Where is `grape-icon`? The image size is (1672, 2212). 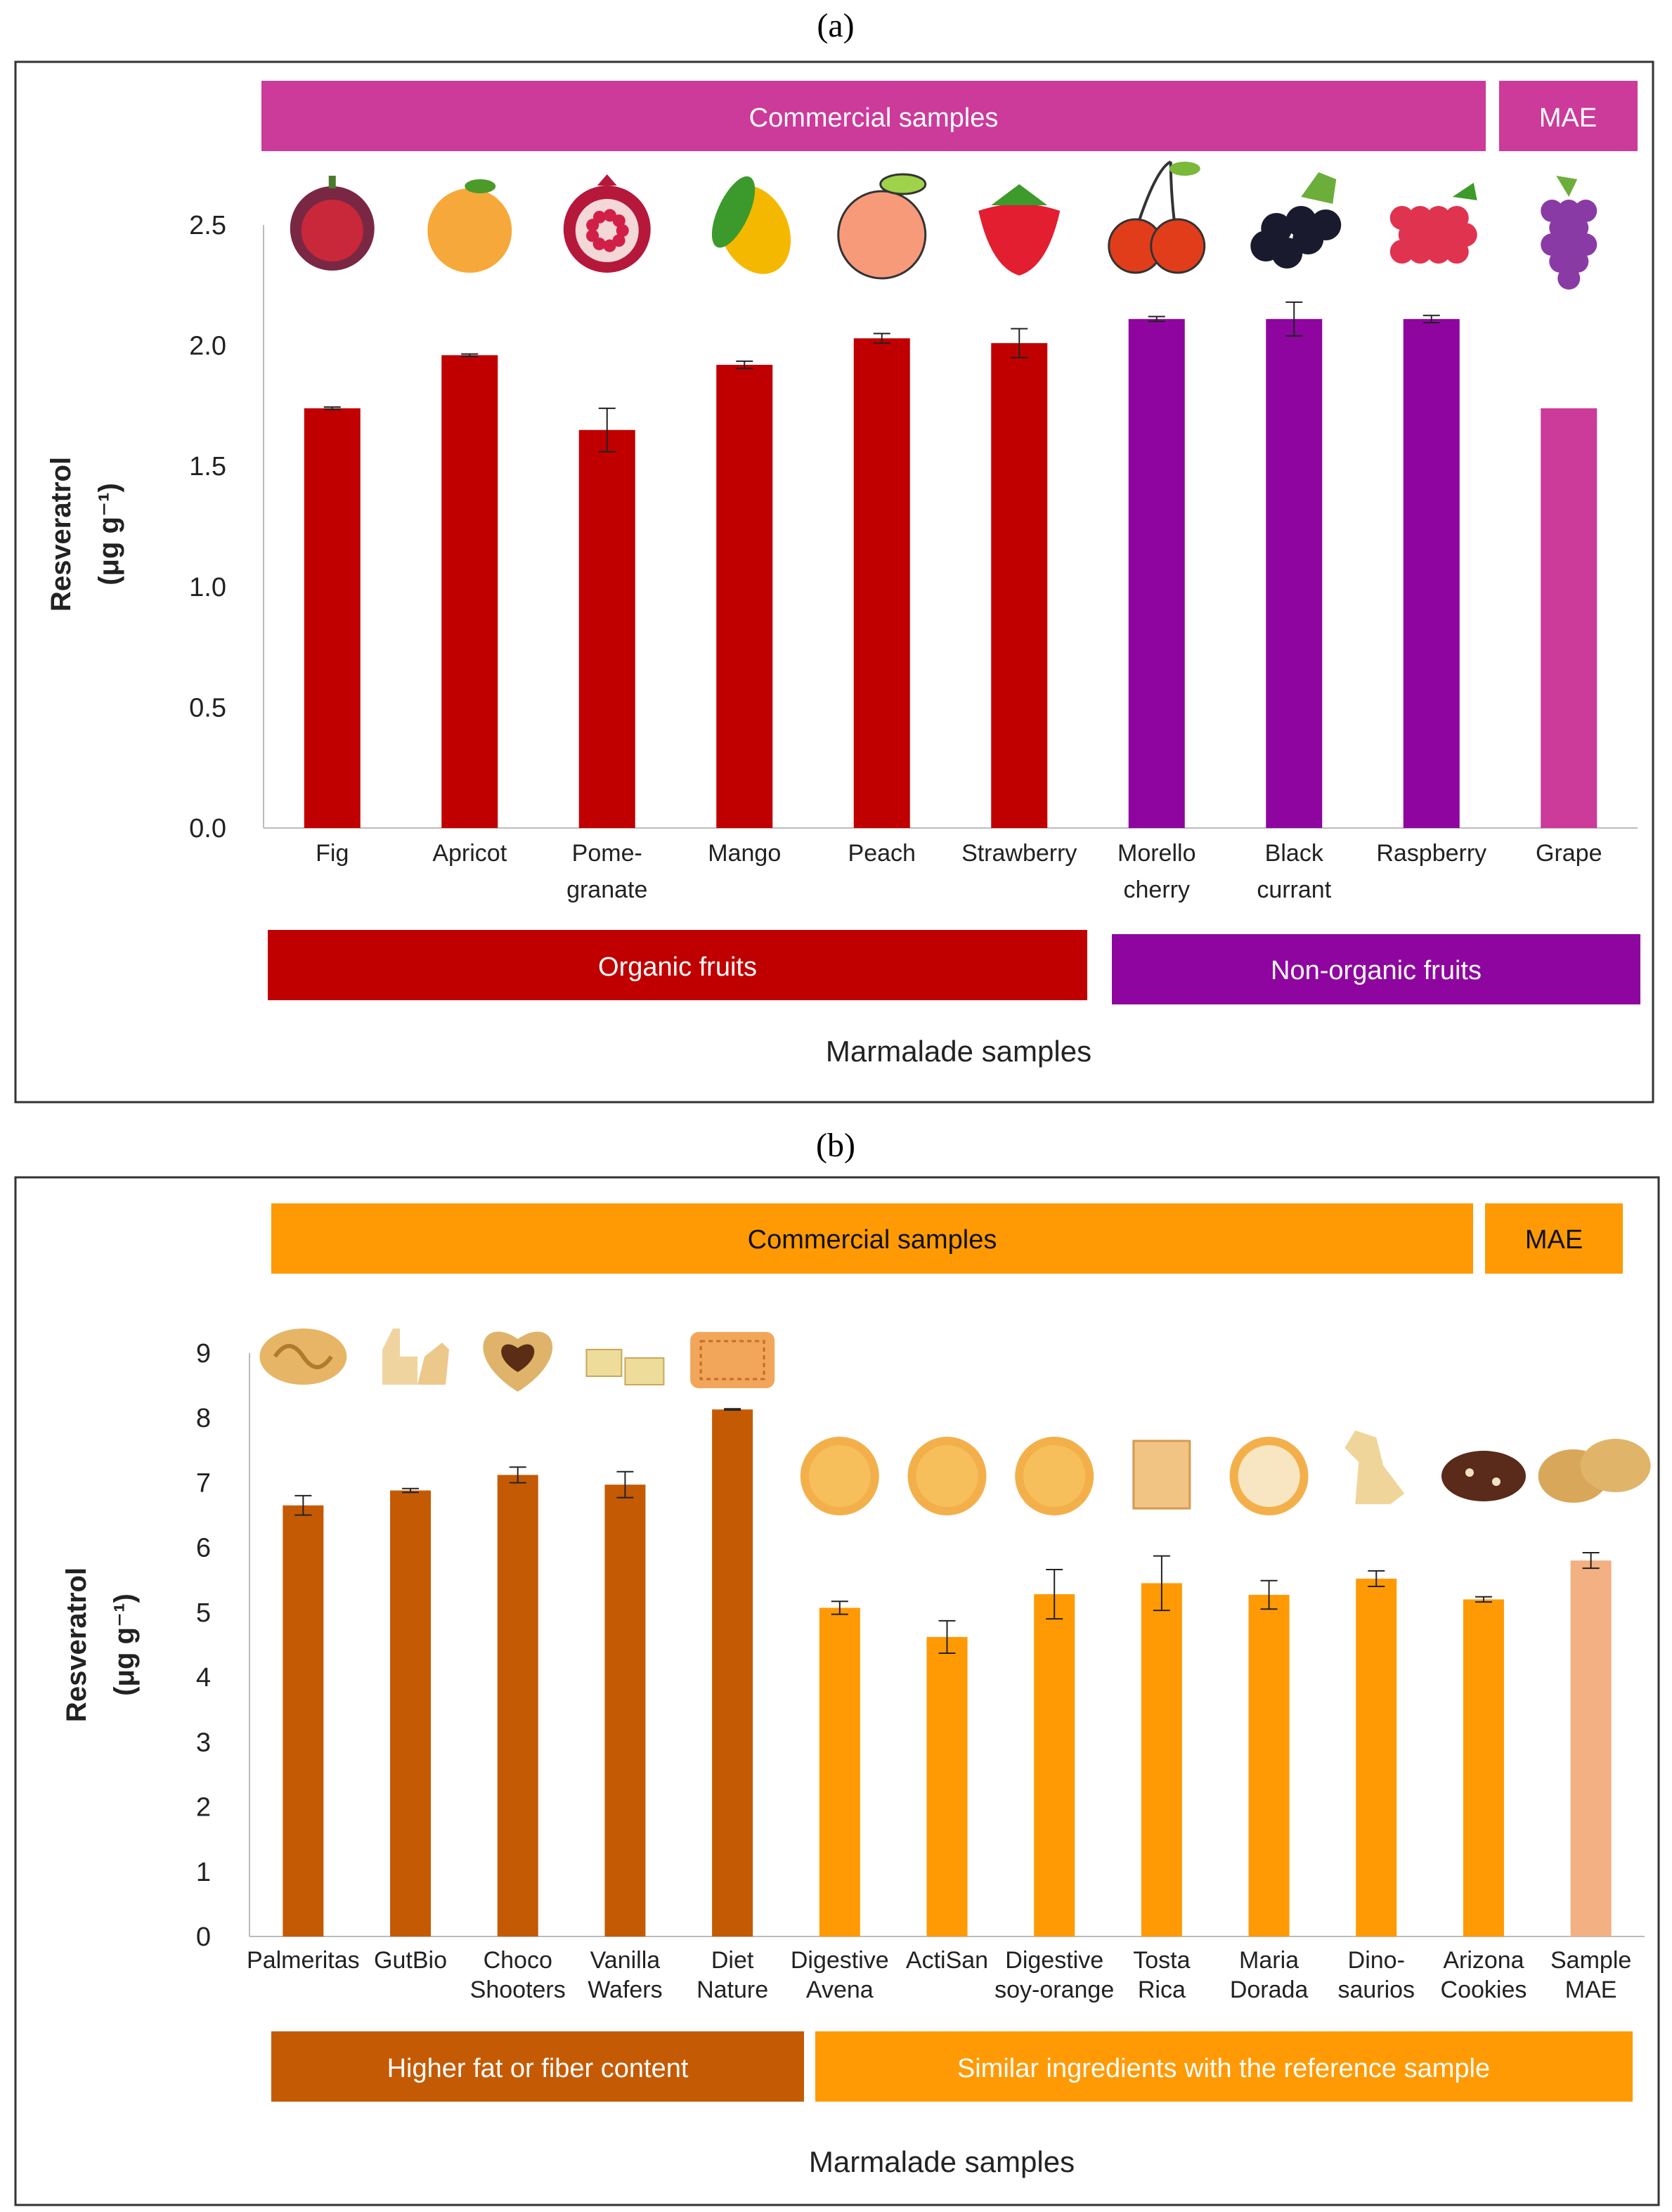 grape-icon is located at coordinates (1569, 233).